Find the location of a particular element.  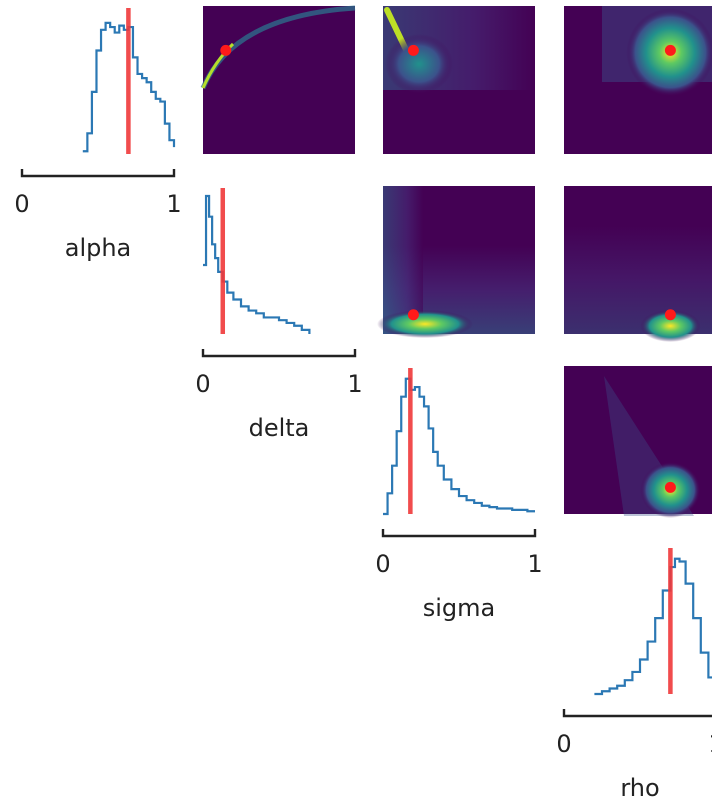

tick-label-sigma-max: 1 is located at coordinates (534, 564).